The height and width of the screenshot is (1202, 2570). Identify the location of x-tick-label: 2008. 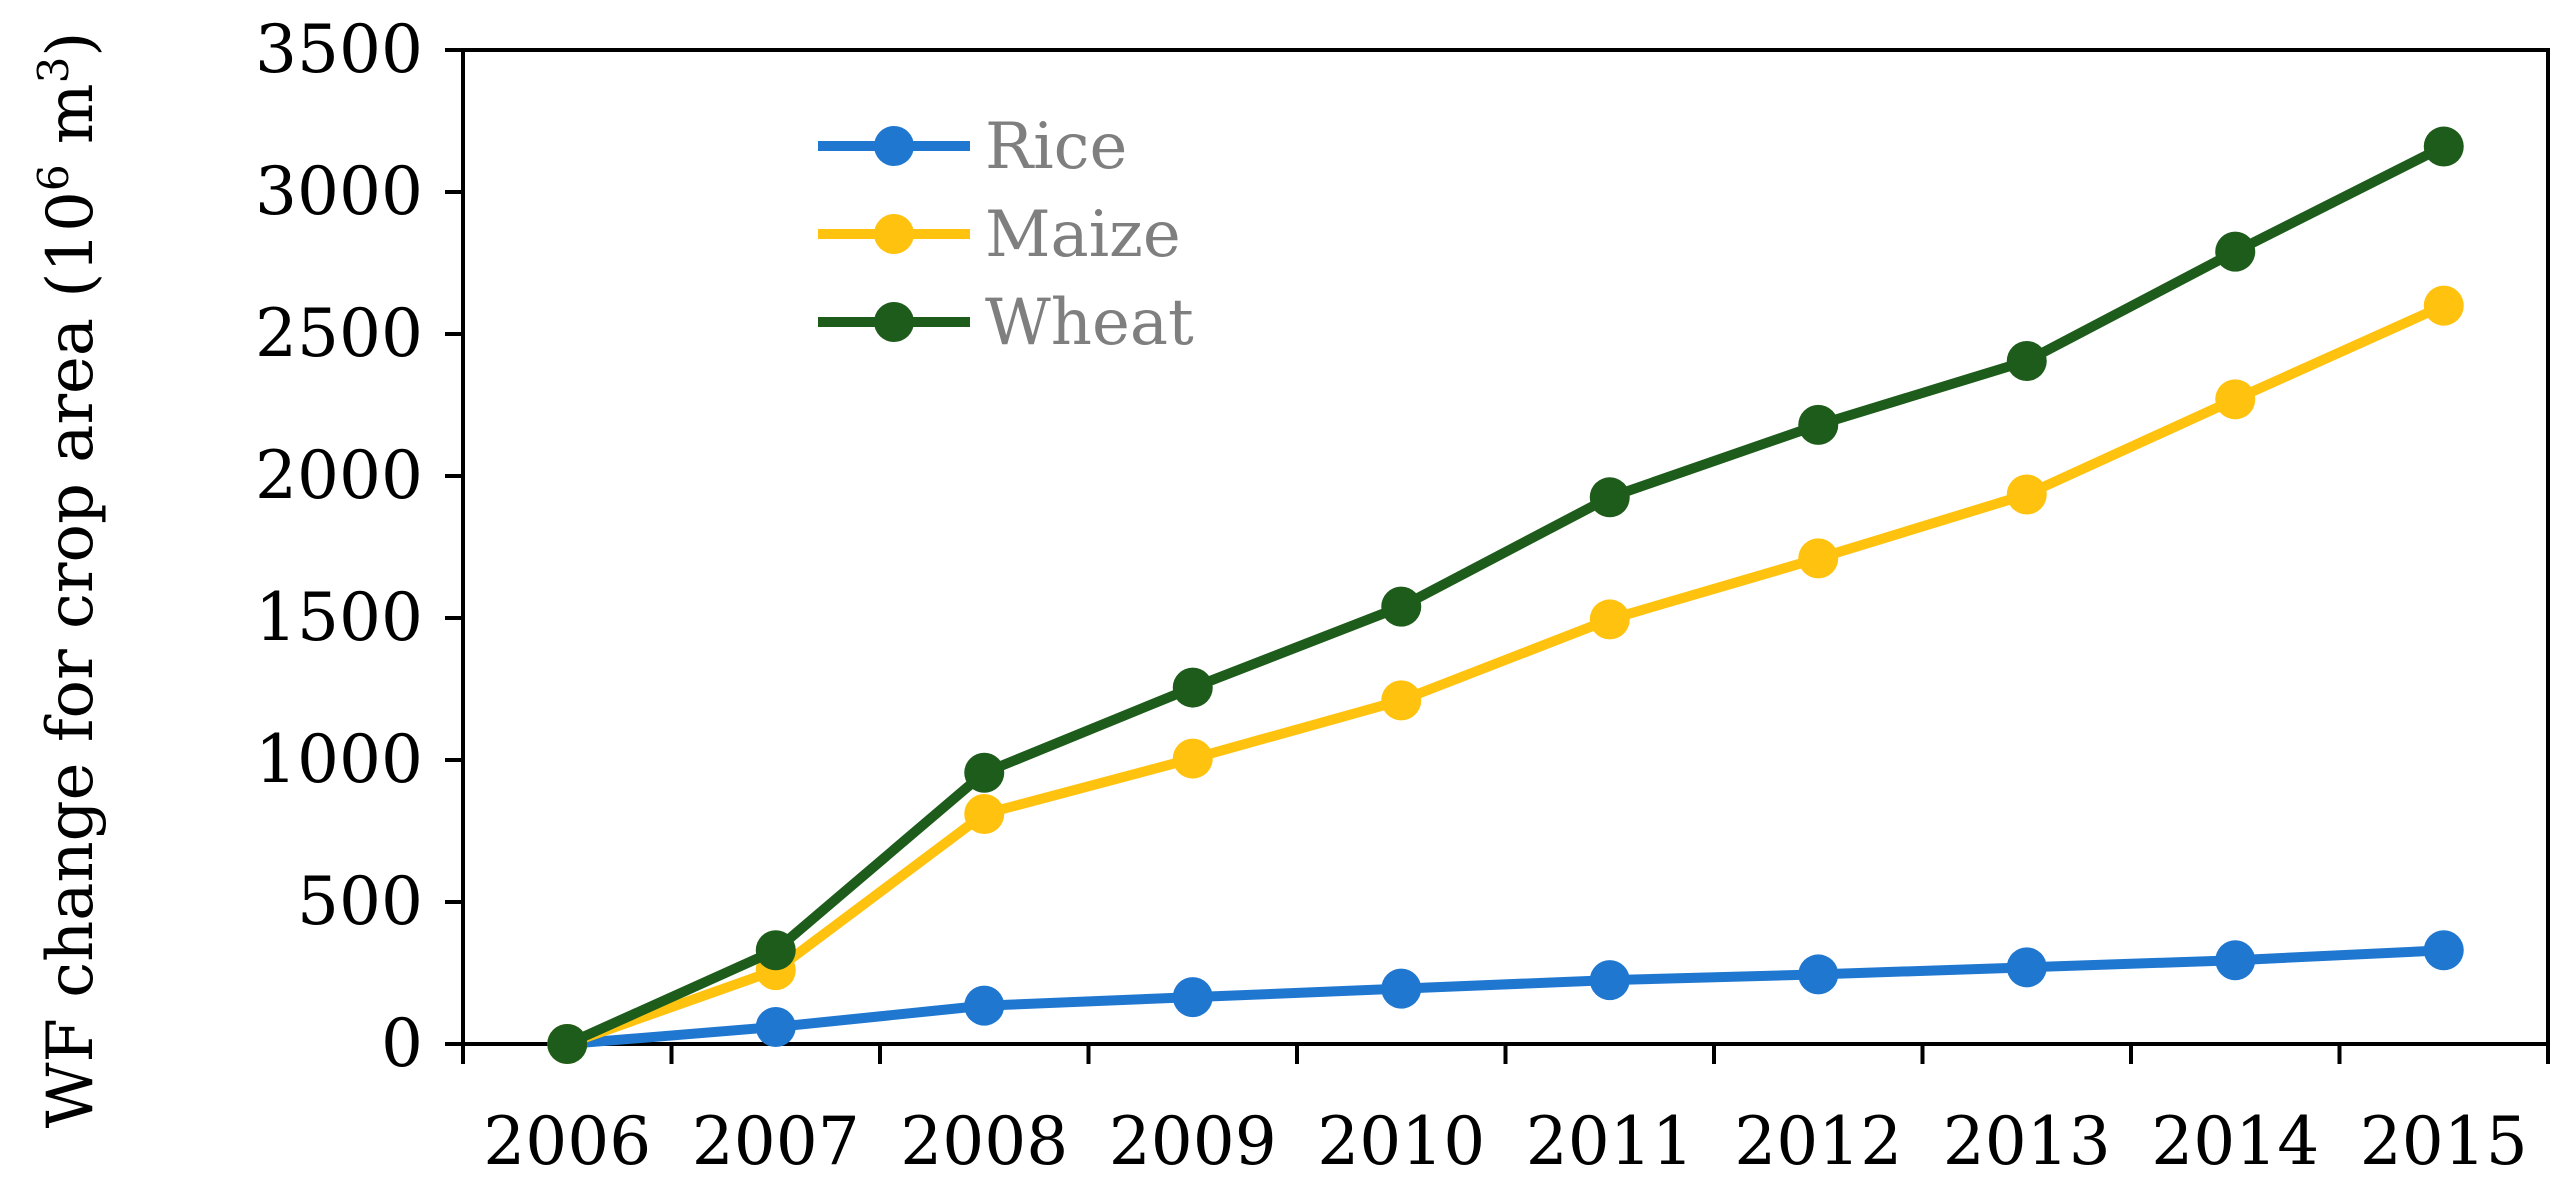
(984, 1141).